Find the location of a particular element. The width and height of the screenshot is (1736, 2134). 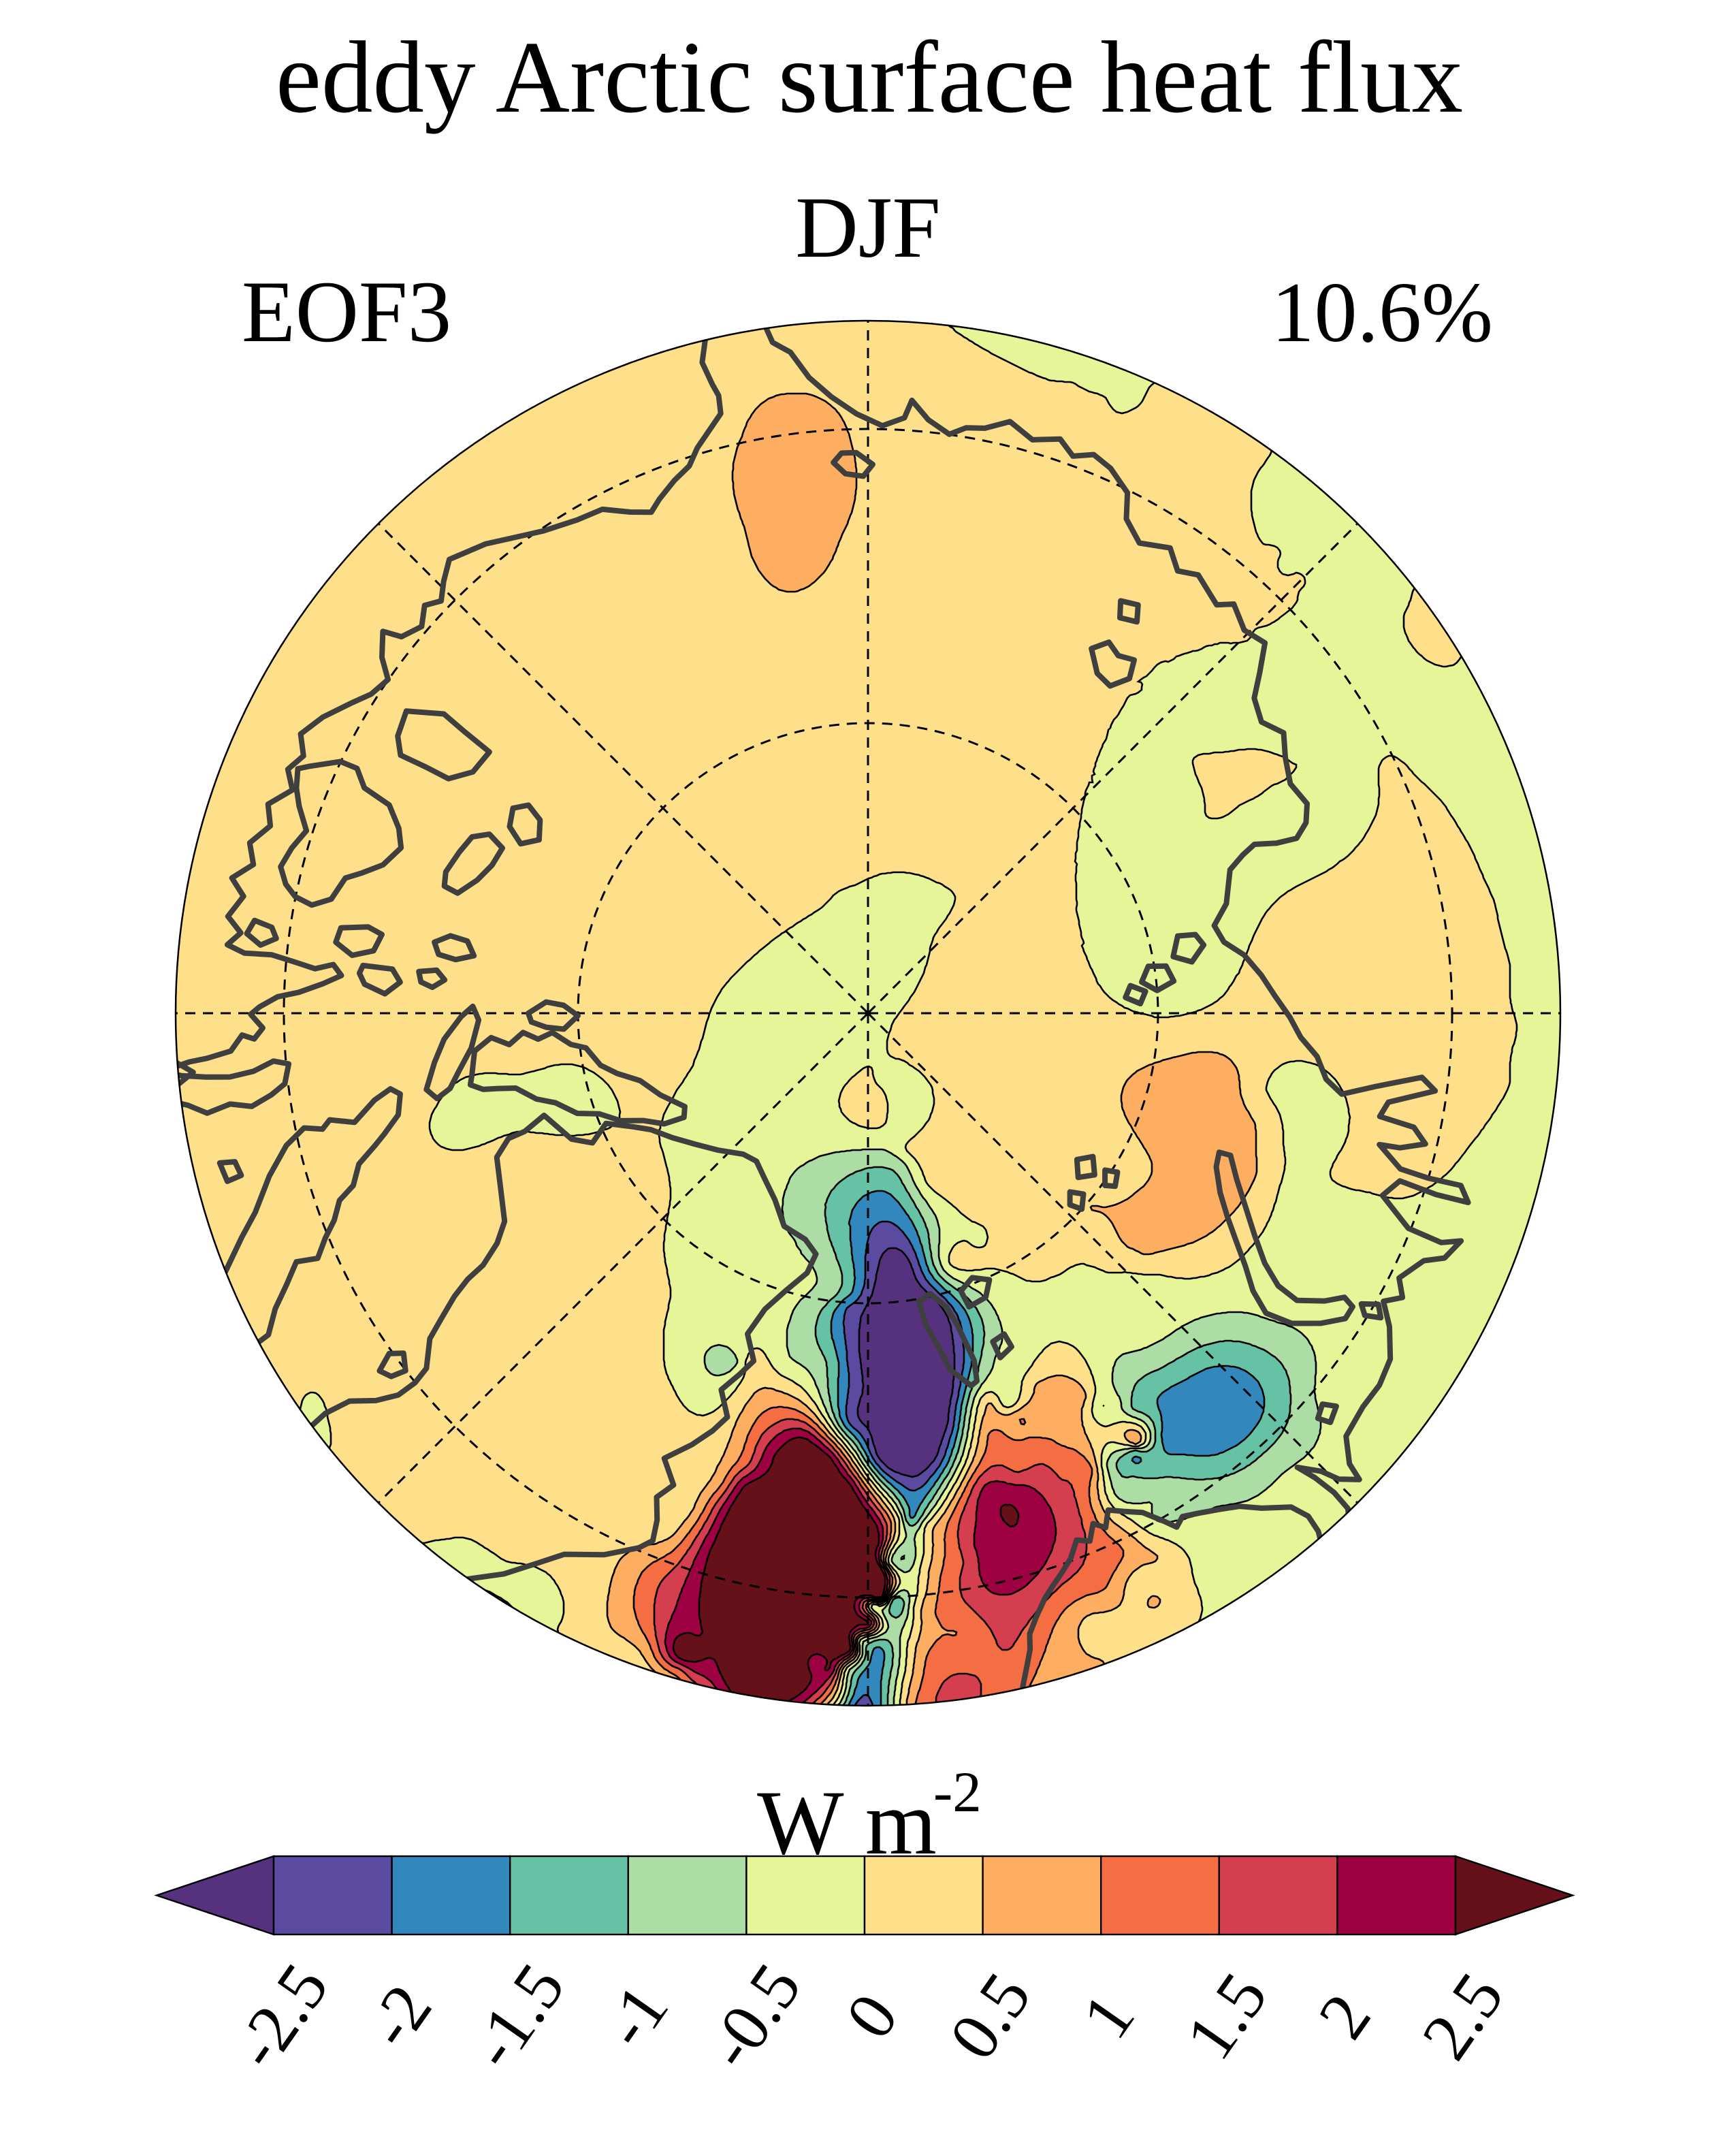

svg-text: 10.6% is located at coordinates (1382, 313).